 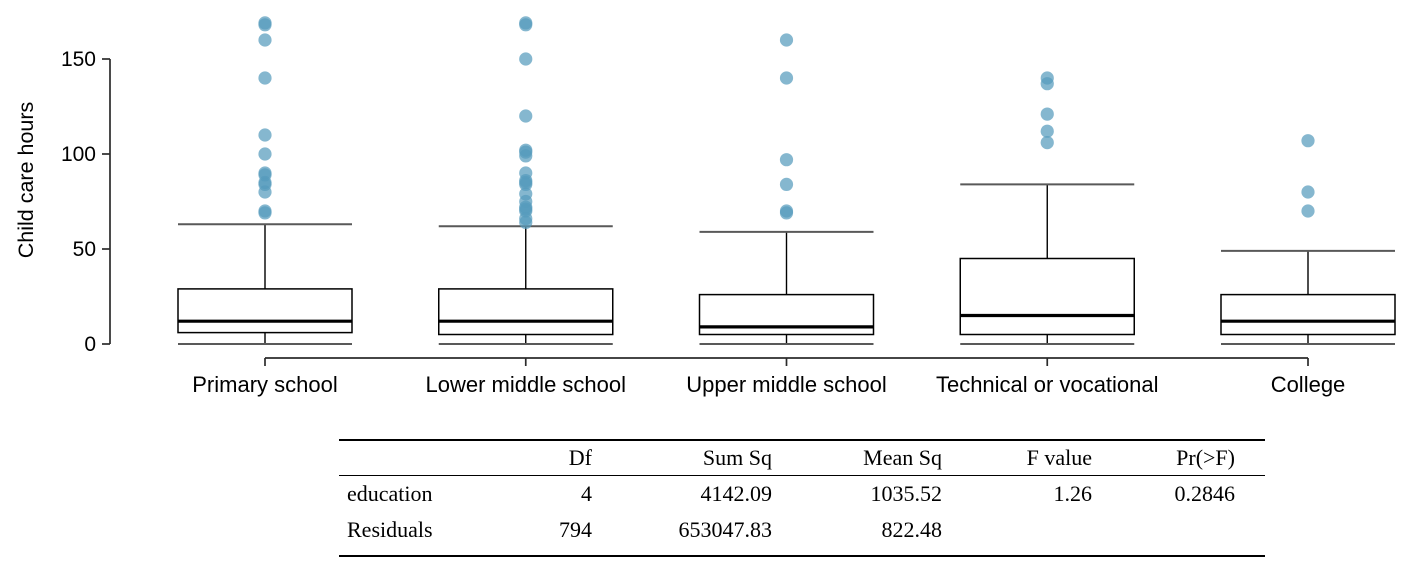 What do you see at coordinates (525, 384) in the screenshot?
I see `x-axis-label-lower-middle-school: Lower middle school` at bounding box center [525, 384].